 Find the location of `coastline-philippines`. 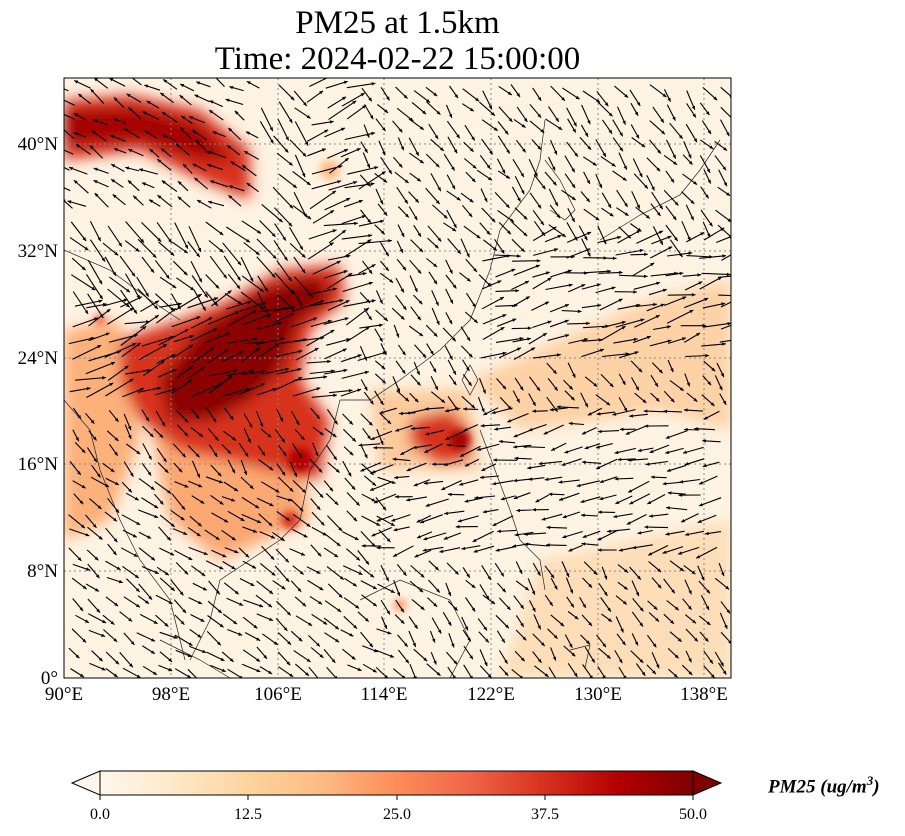

coastline-philippines is located at coordinates (512, 510).